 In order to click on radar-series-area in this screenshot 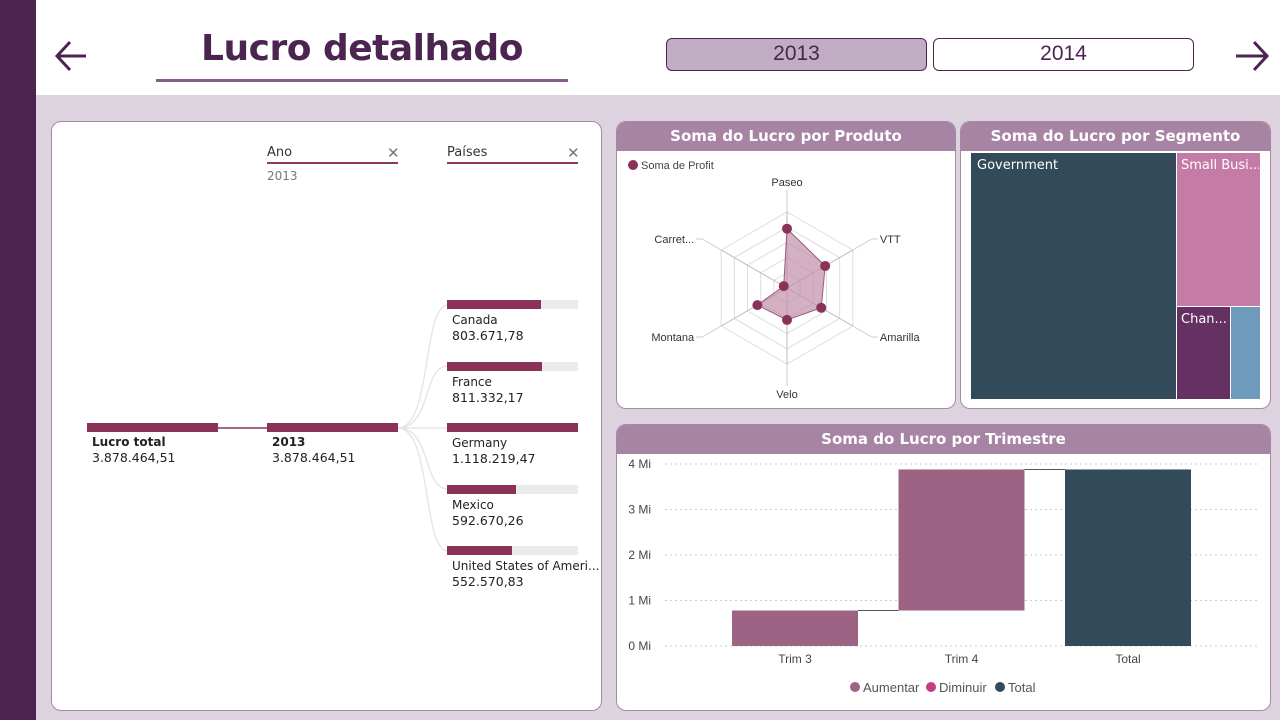, I will do `click(791, 274)`.